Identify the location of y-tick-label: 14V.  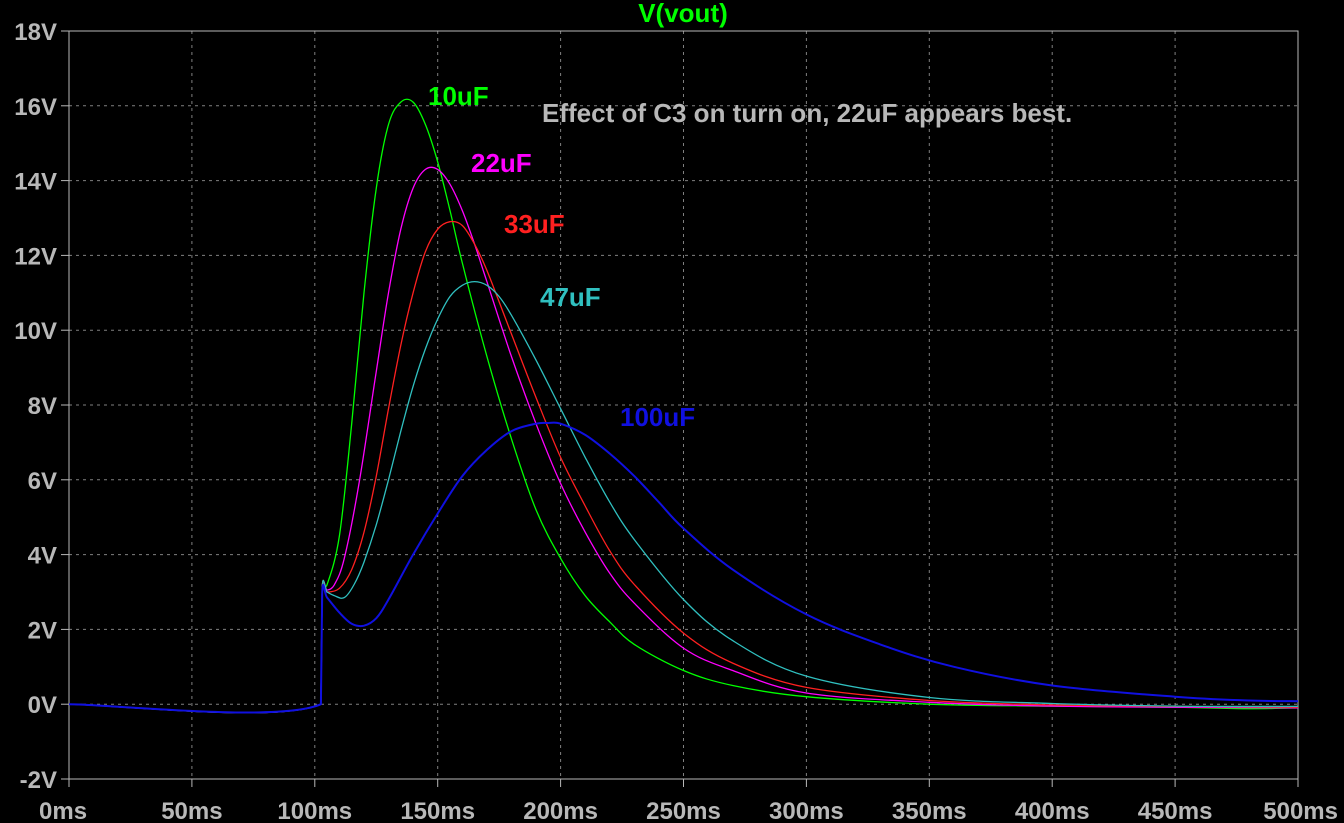
(35, 182).